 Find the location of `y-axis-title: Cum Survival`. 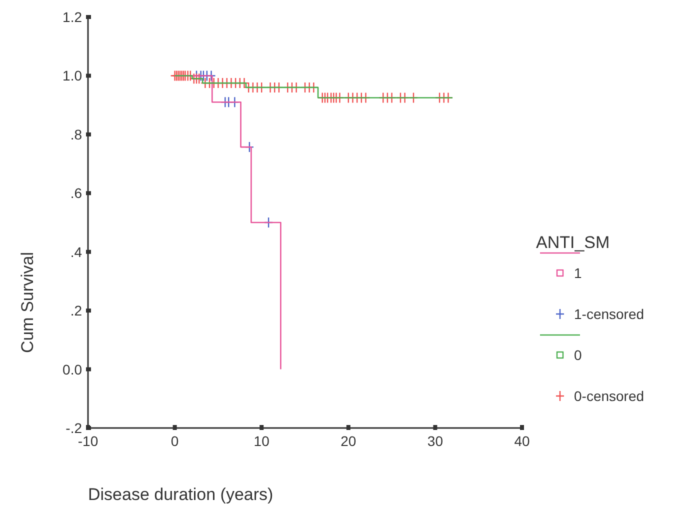

y-axis-title: Cum Survival is located at coordinates (27, 303).